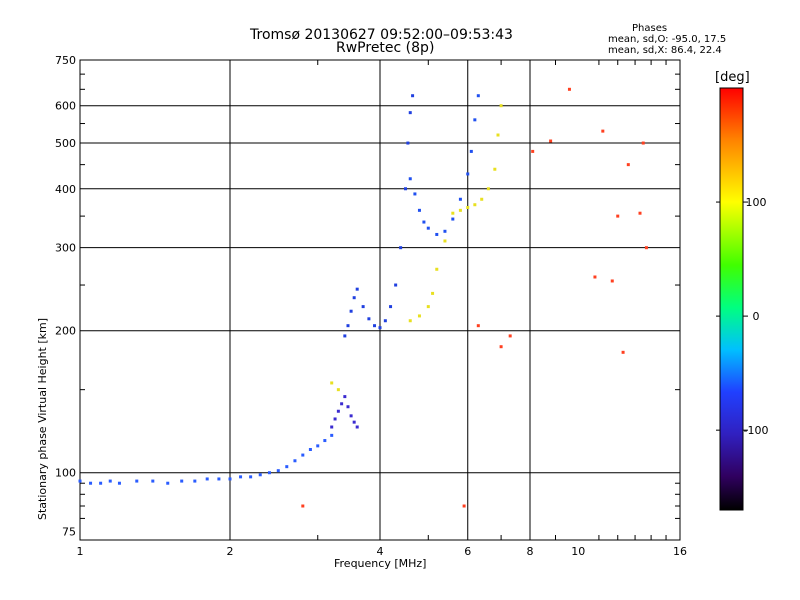 The height and width of the screenshot is (600, 800). What do you see at coordinates (65, 331) in the screenshot?
I see `y-tick-label: 200` at bounding box center [65, 331].